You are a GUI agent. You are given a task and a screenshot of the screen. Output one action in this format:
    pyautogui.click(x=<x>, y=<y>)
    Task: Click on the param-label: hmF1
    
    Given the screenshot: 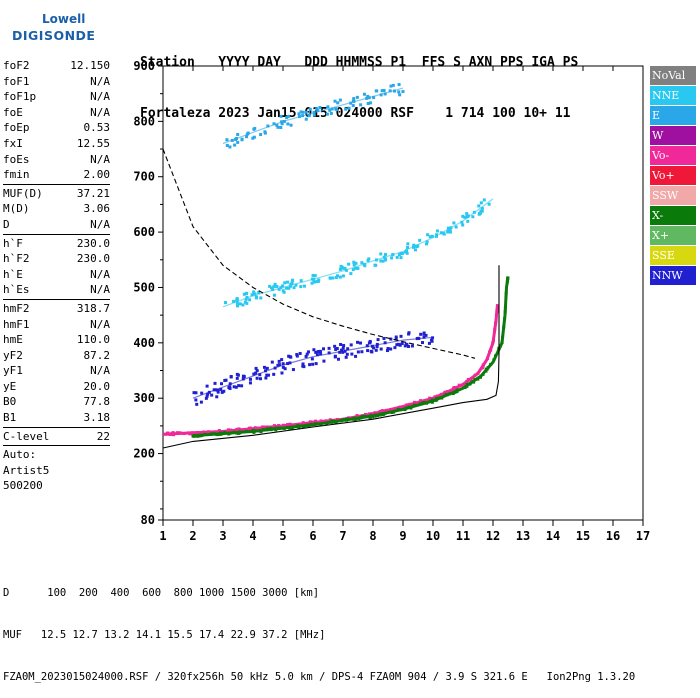 What is the action you would take?
    pyautogui.click(x=16, y=324)
    